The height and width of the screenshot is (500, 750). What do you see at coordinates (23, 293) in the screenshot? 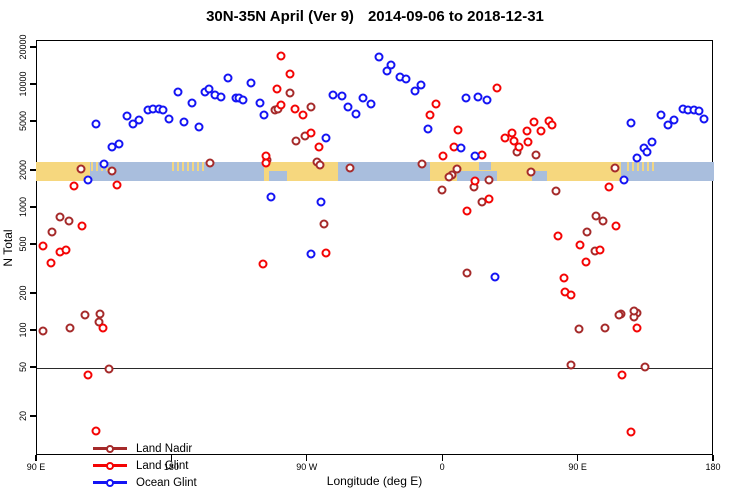
I see `y-tick-label: 200` at bounding box center [23, 293].